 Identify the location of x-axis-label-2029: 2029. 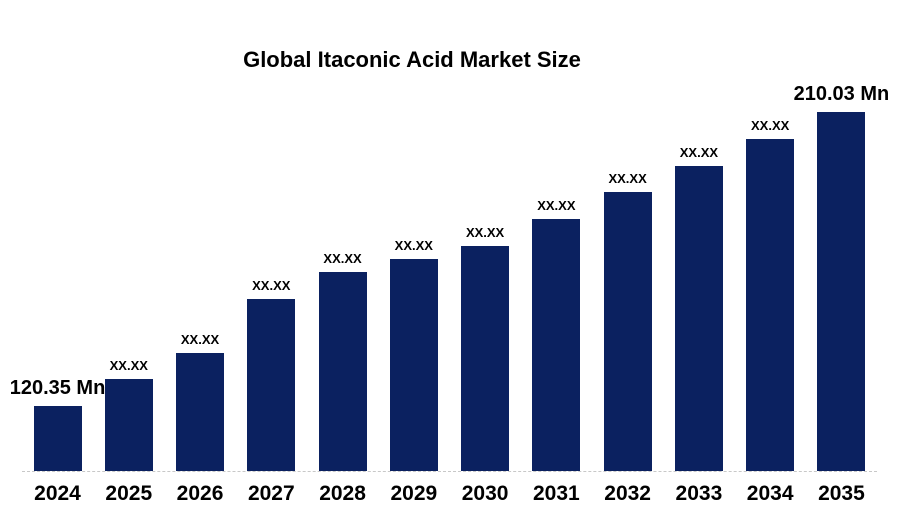
(414, 493).